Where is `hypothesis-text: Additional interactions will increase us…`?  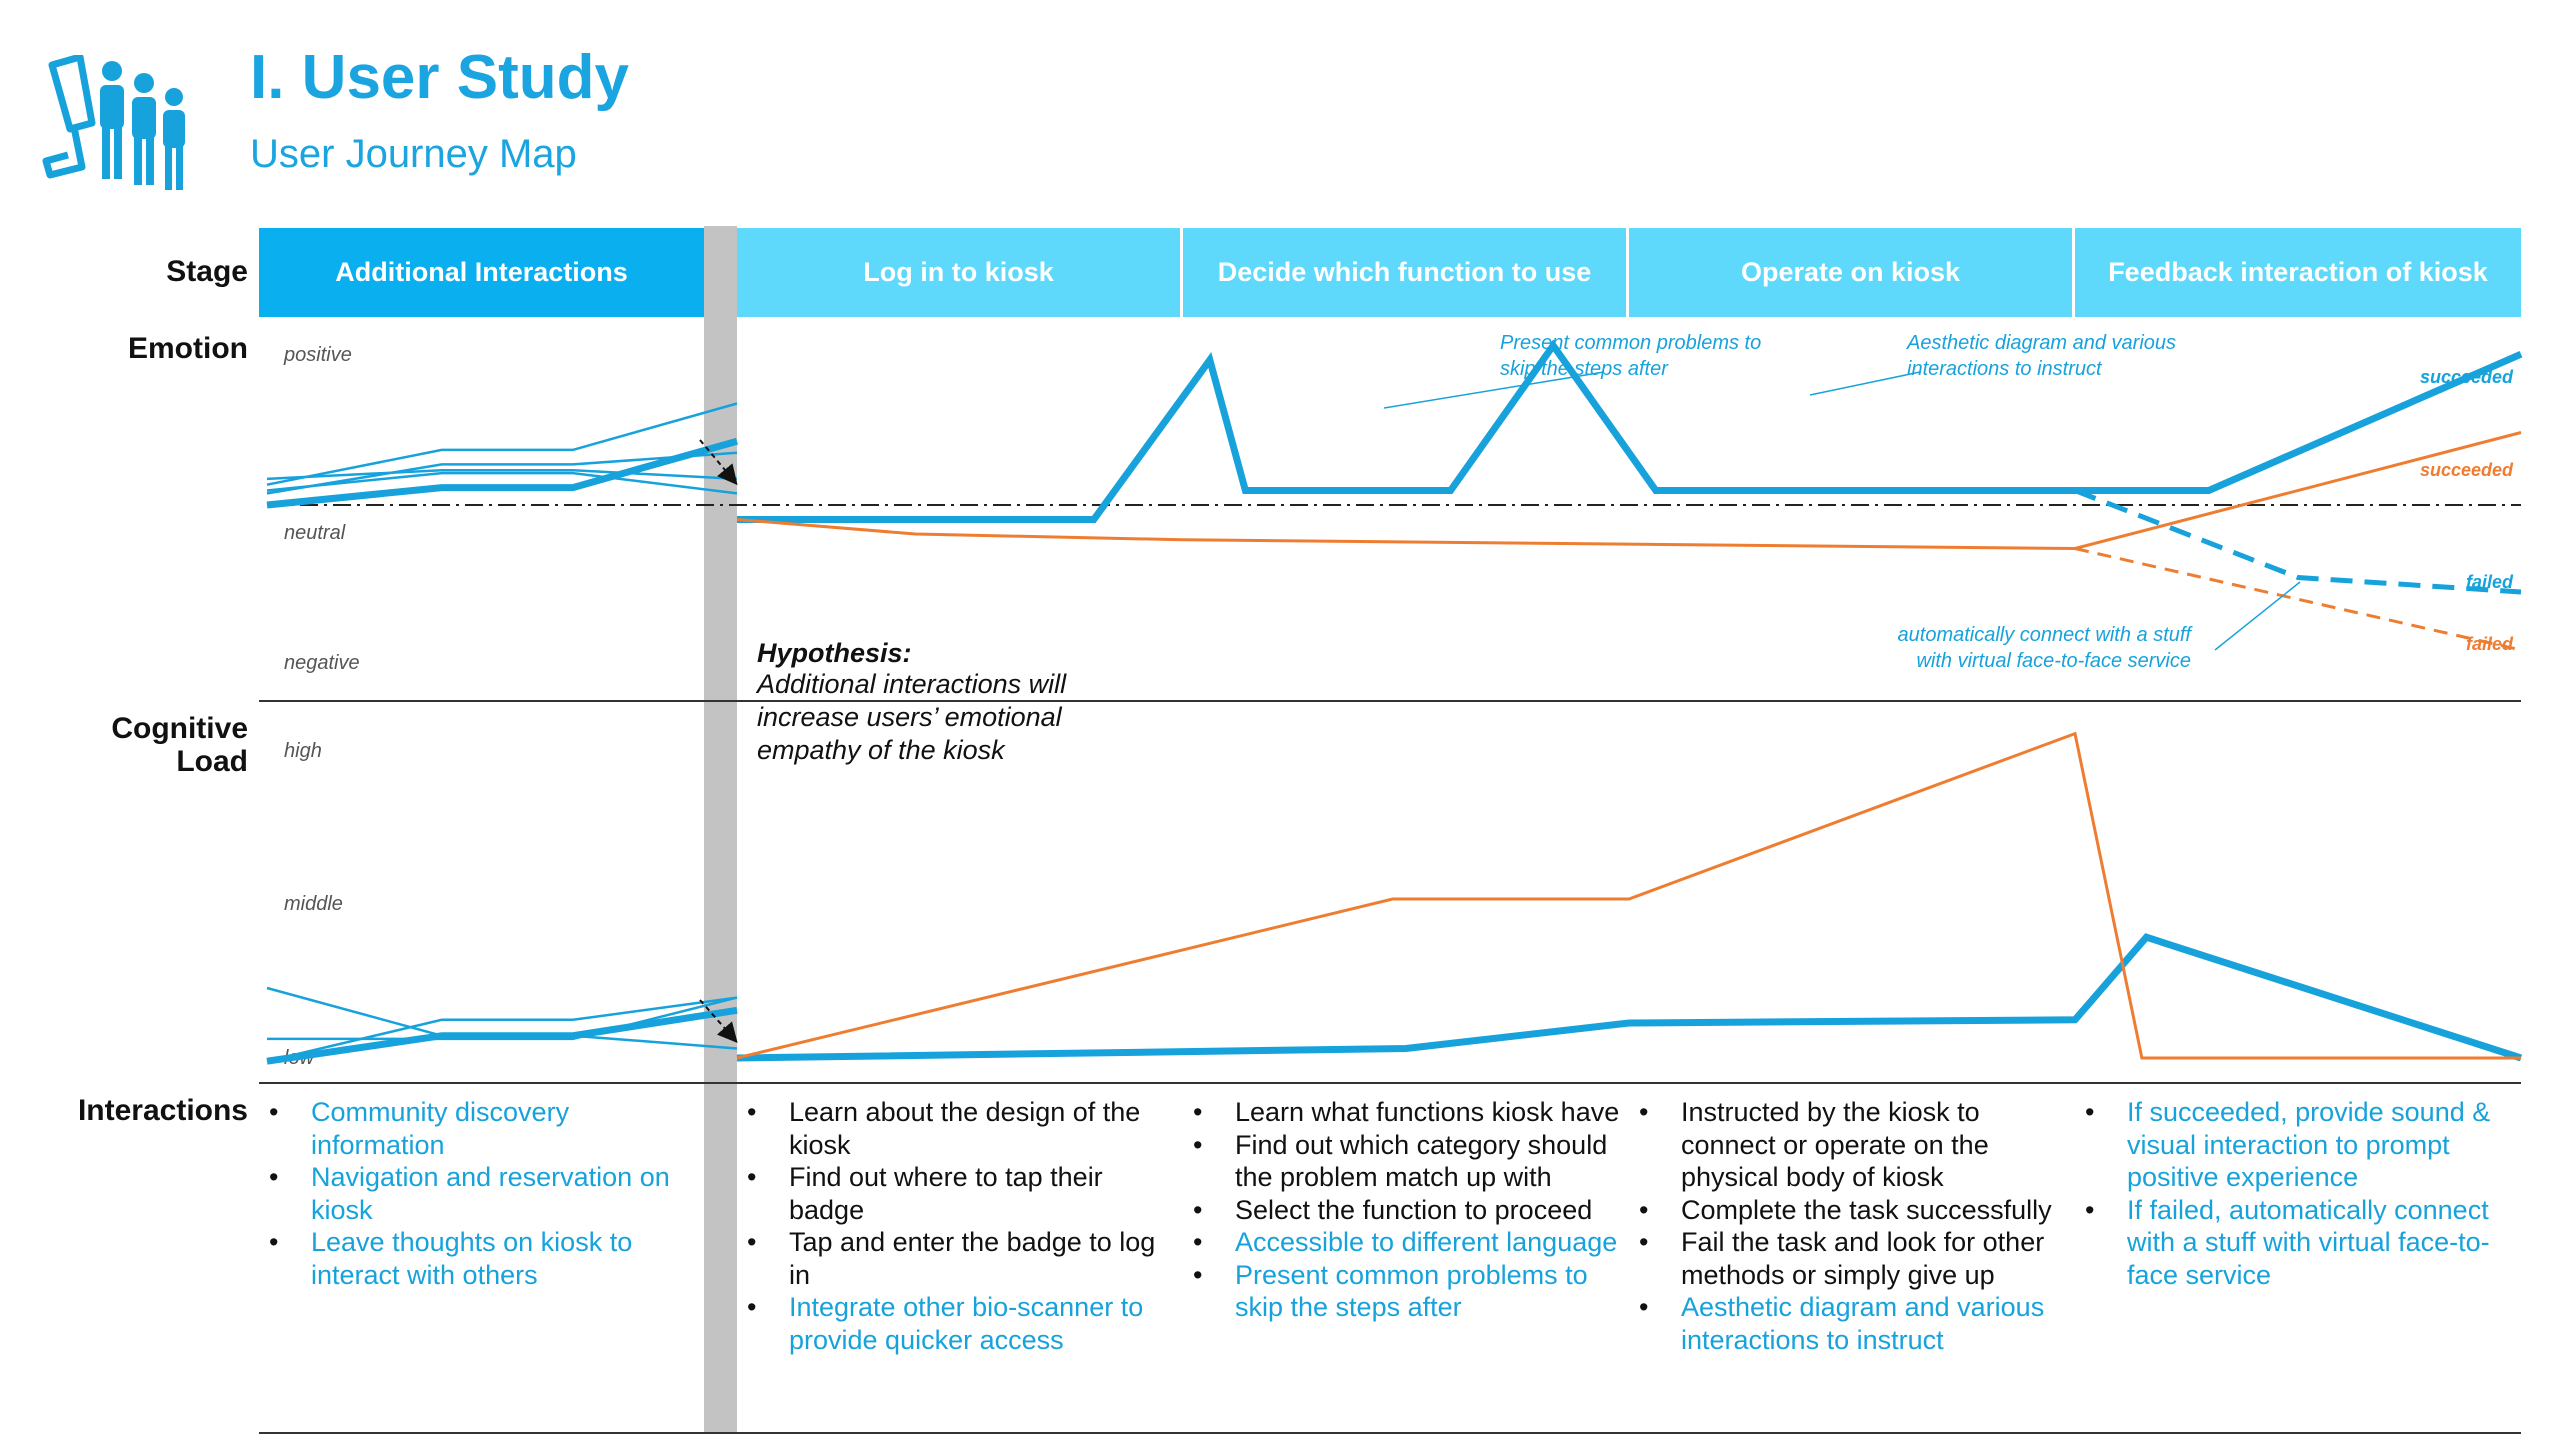
hypothesis-text: Additional interactions will increase us… is located at coordinates (912, 717).